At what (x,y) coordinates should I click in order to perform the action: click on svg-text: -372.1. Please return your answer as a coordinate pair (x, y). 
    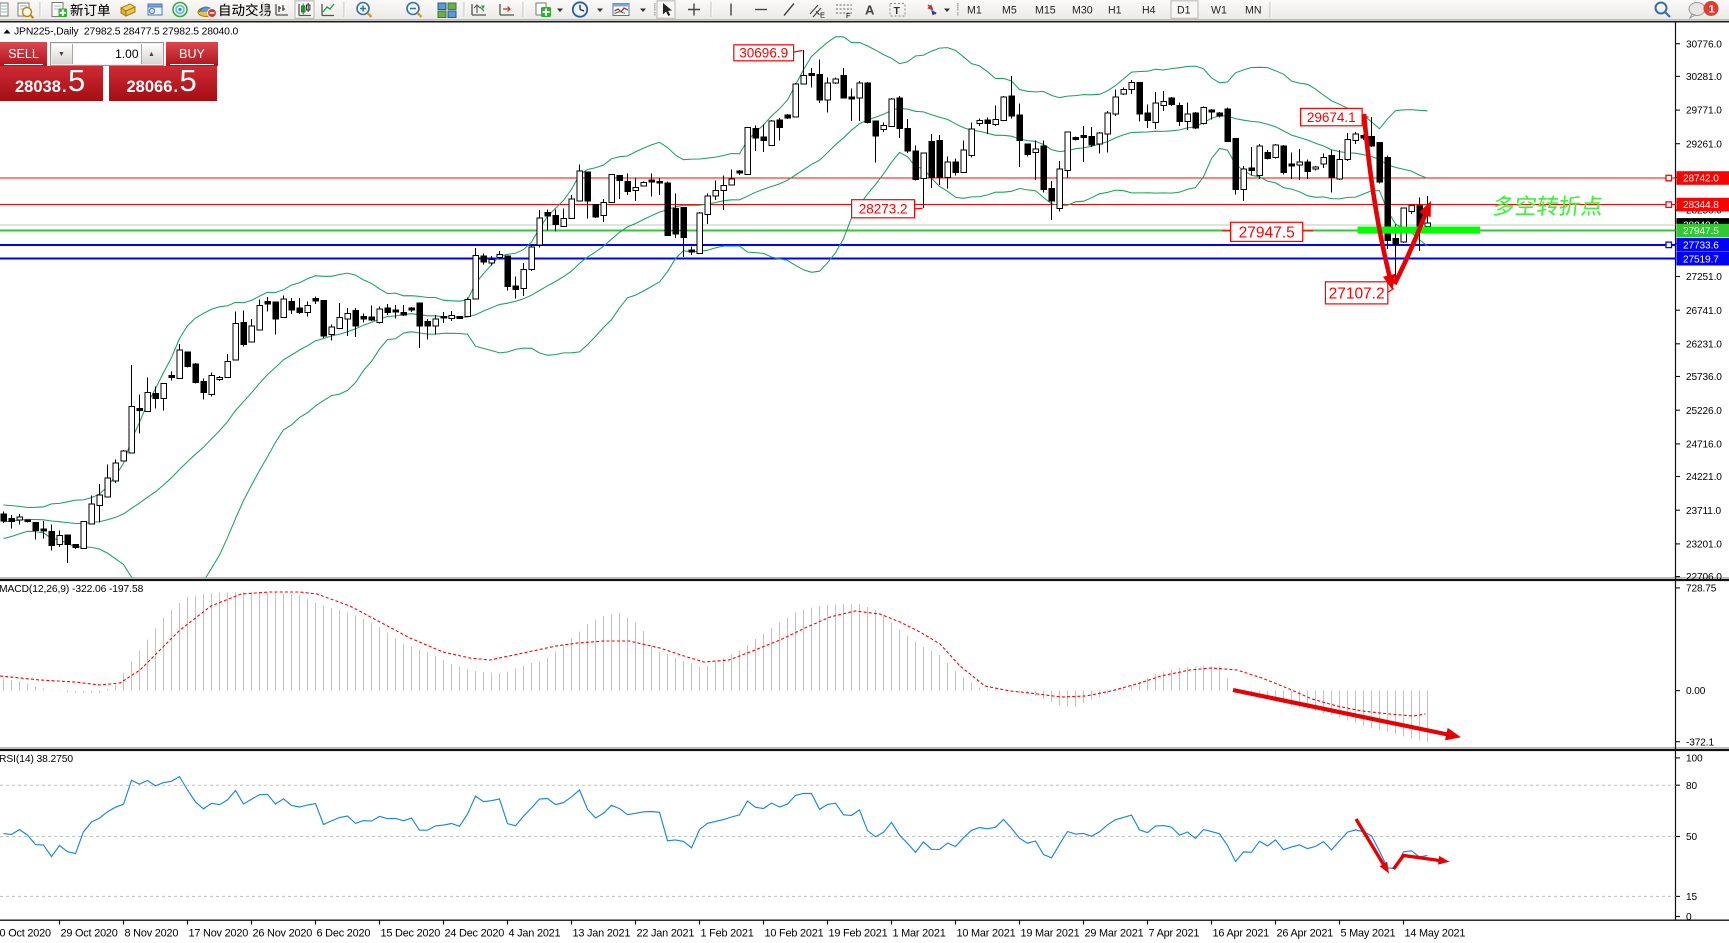
    Looking at the image, I should click on (1700, 742).